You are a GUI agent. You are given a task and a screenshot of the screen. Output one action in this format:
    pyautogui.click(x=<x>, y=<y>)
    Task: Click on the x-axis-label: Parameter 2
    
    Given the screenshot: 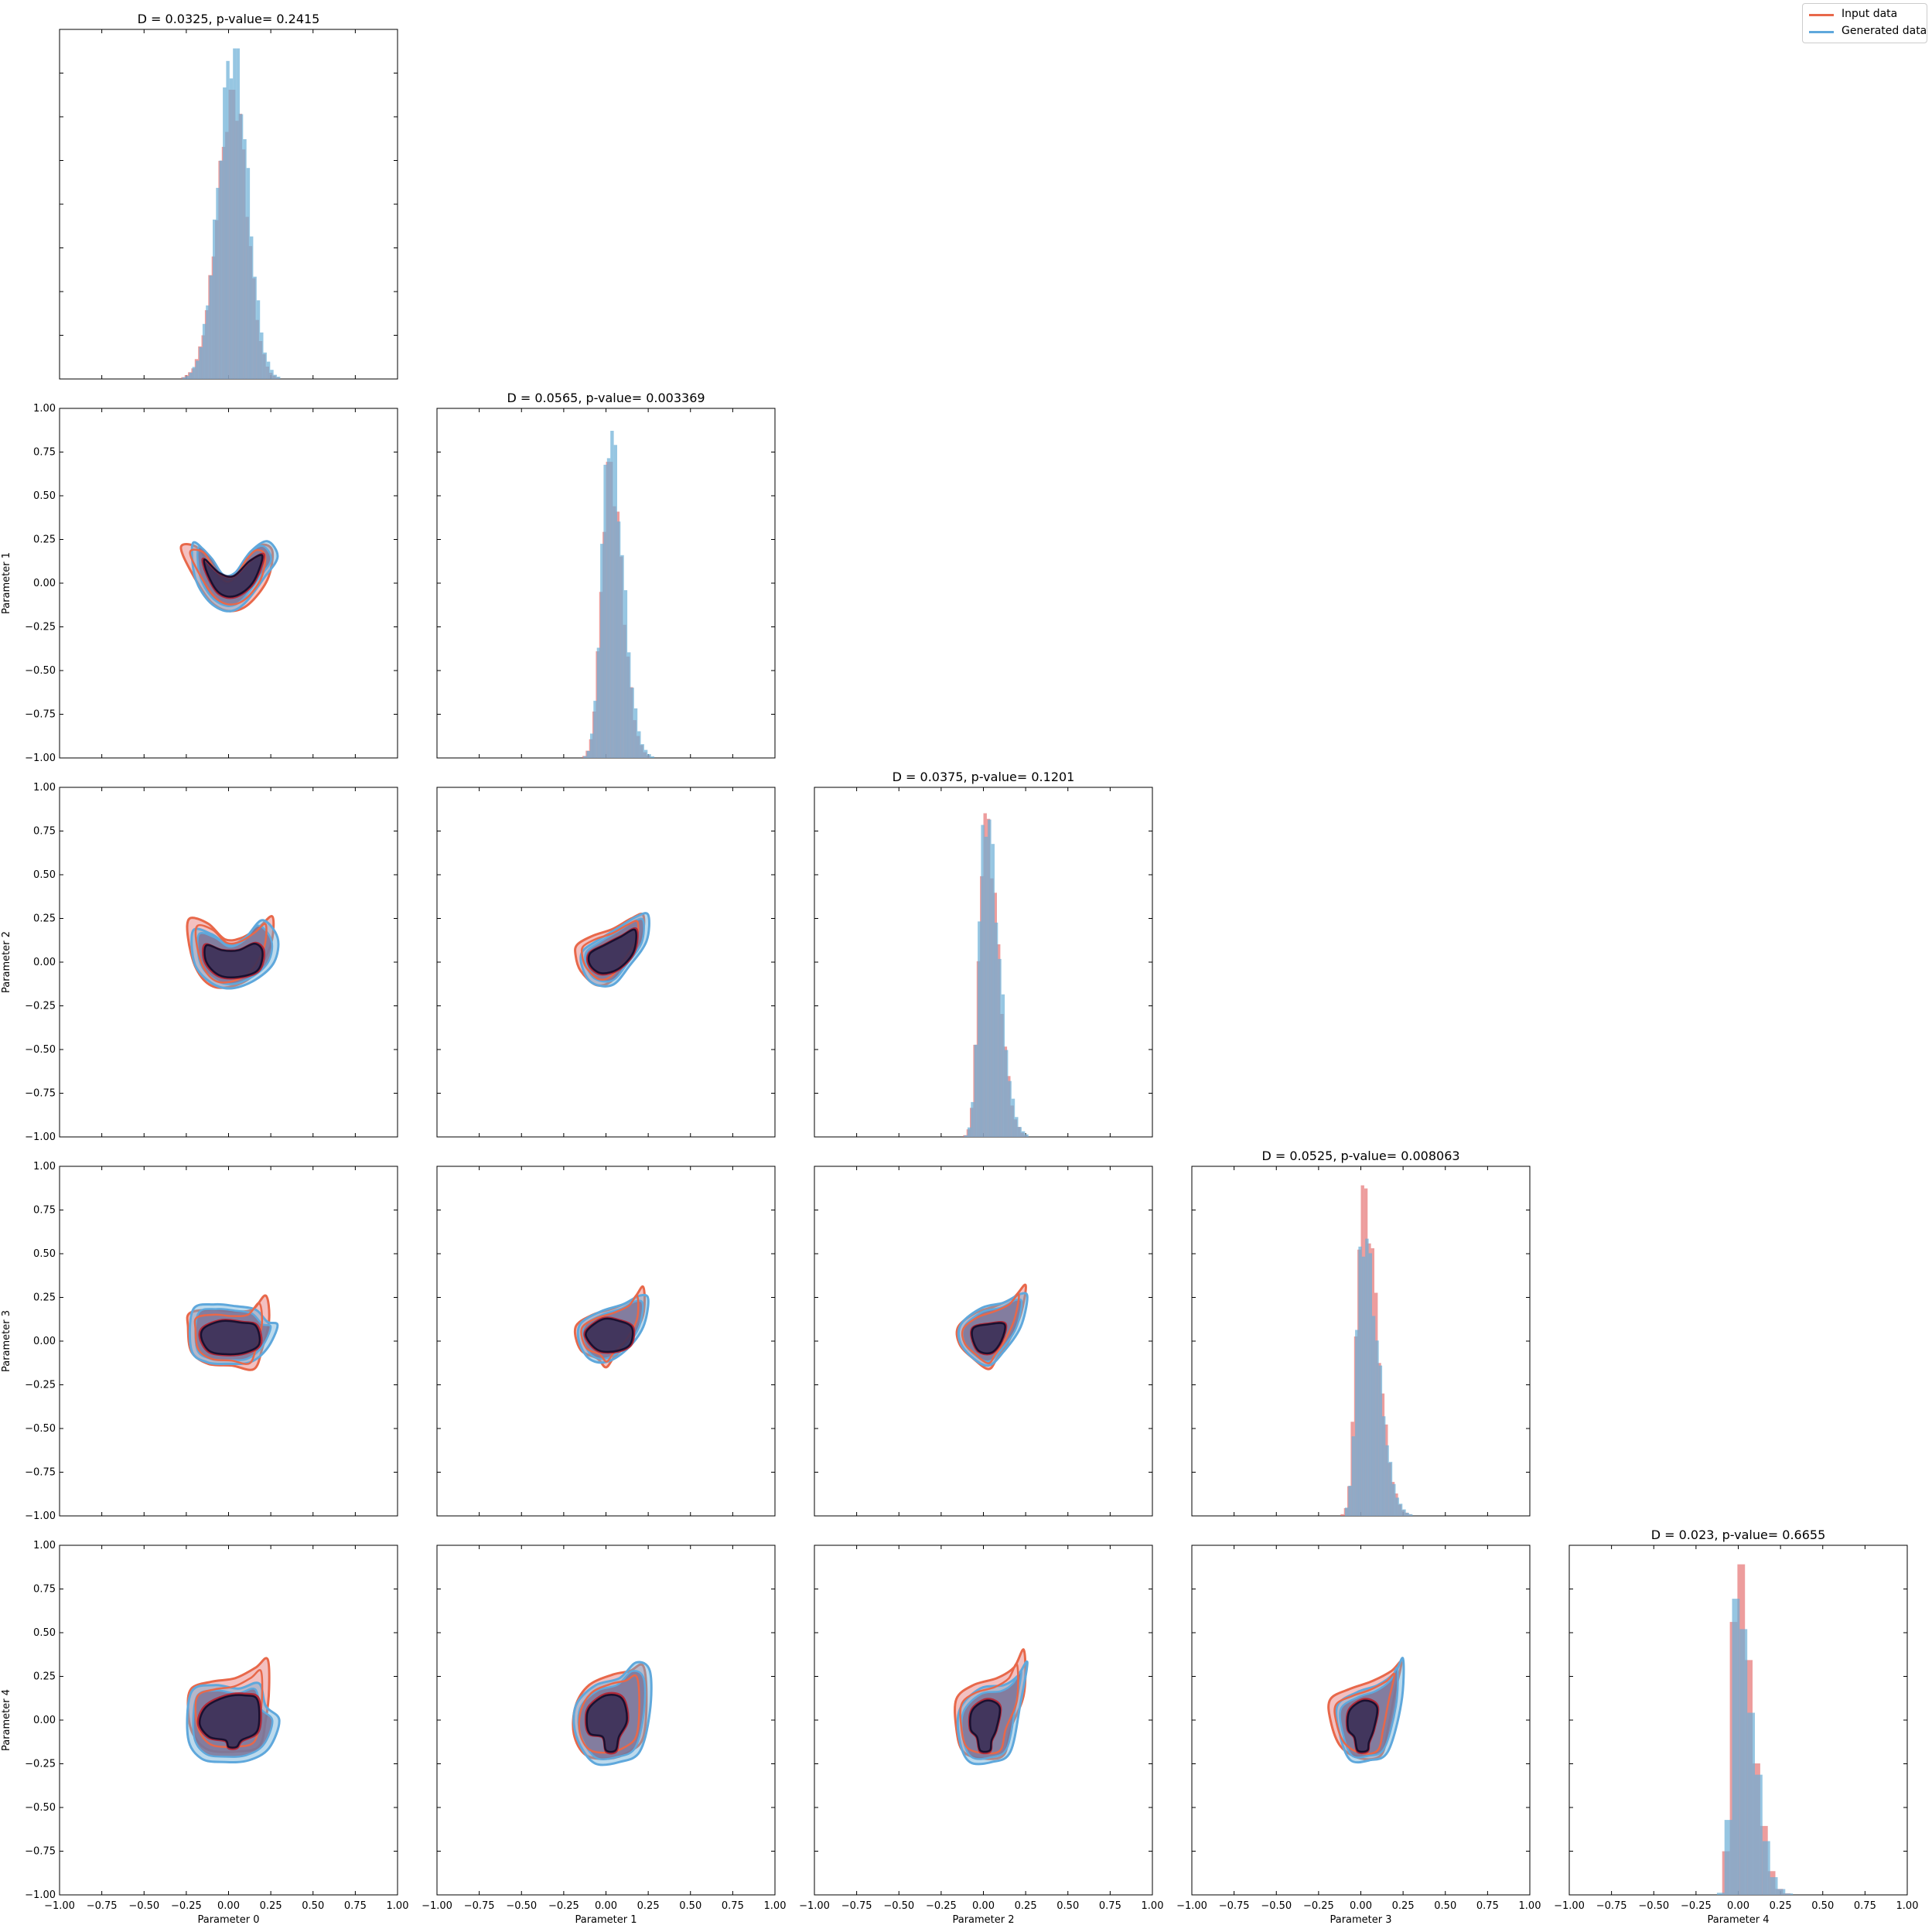 What is the action you would take?
    pyautogui.click(x=983, y=1920)
    